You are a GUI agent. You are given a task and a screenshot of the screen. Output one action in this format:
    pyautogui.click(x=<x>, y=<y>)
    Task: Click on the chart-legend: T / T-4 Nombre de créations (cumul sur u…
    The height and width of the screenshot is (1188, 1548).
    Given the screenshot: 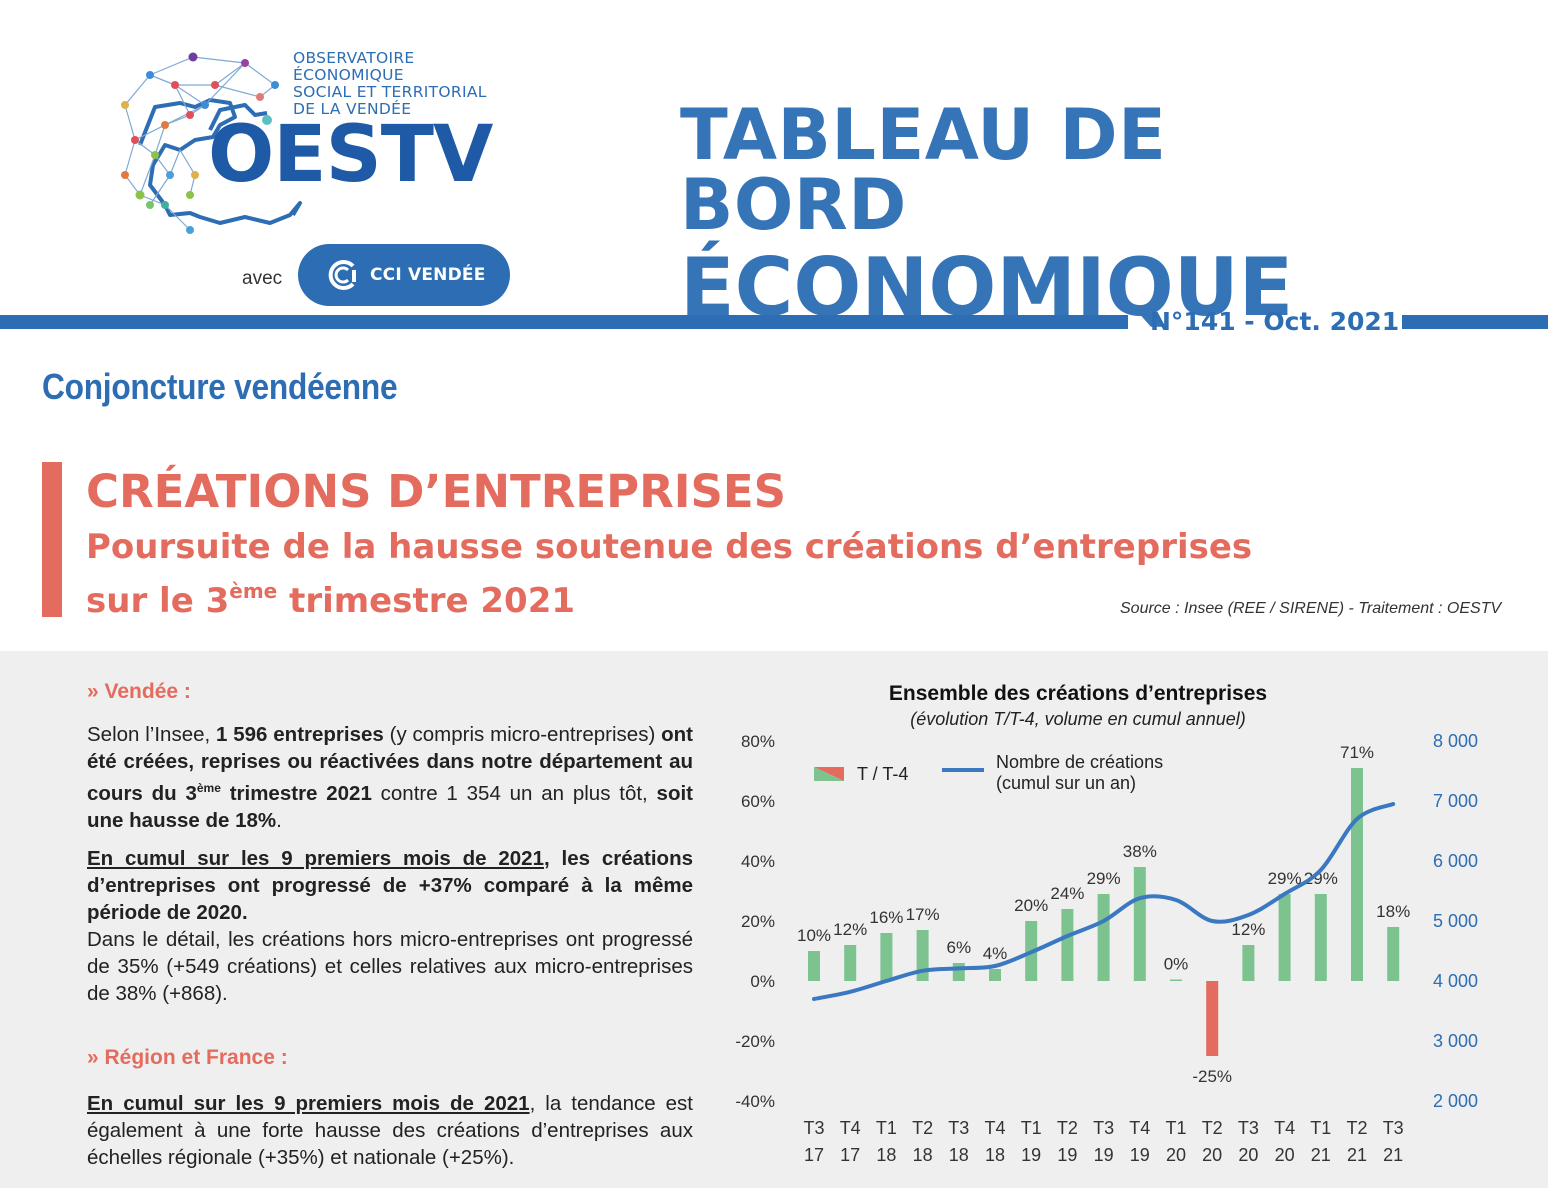 What is the action you would take?
    pyautogui.click(x=988, y=772)
    